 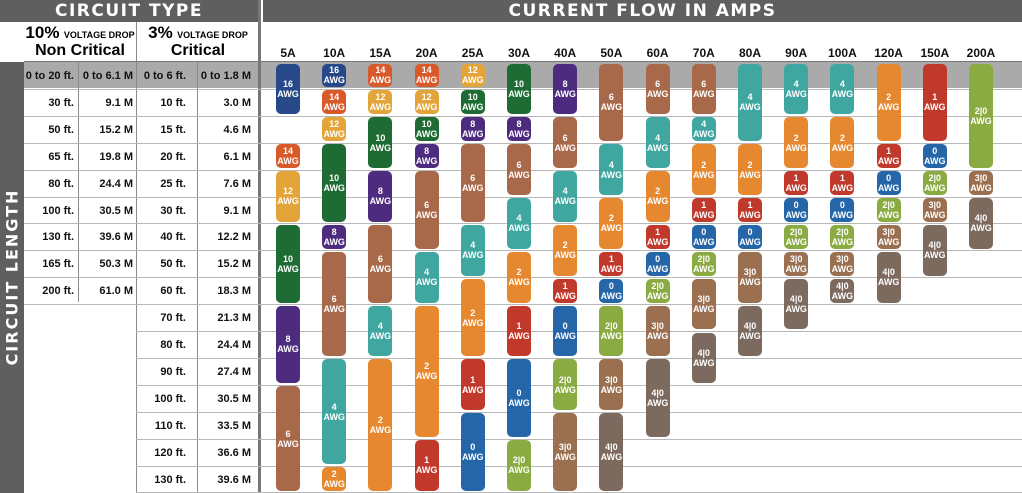 What do you see at coordinates (888, 272) in the screenshot?
I see `wire-gauge: 4|0` at bounding box center [888, 272].